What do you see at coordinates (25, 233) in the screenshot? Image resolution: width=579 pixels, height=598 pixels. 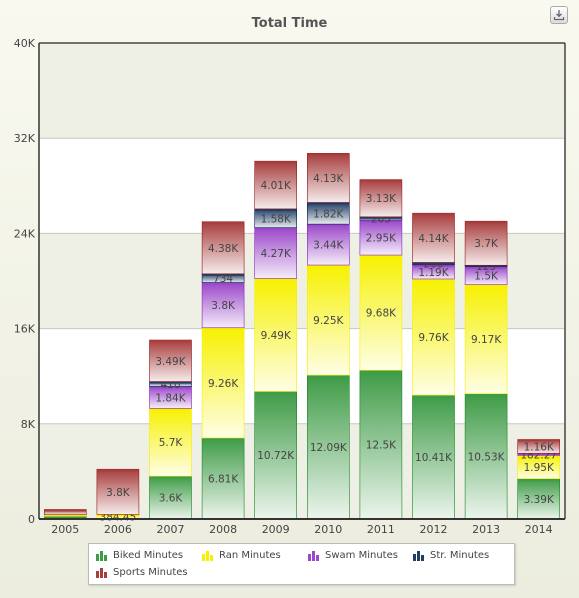 I see `y-tick-label: 24K` at bounding box center [25, 233].